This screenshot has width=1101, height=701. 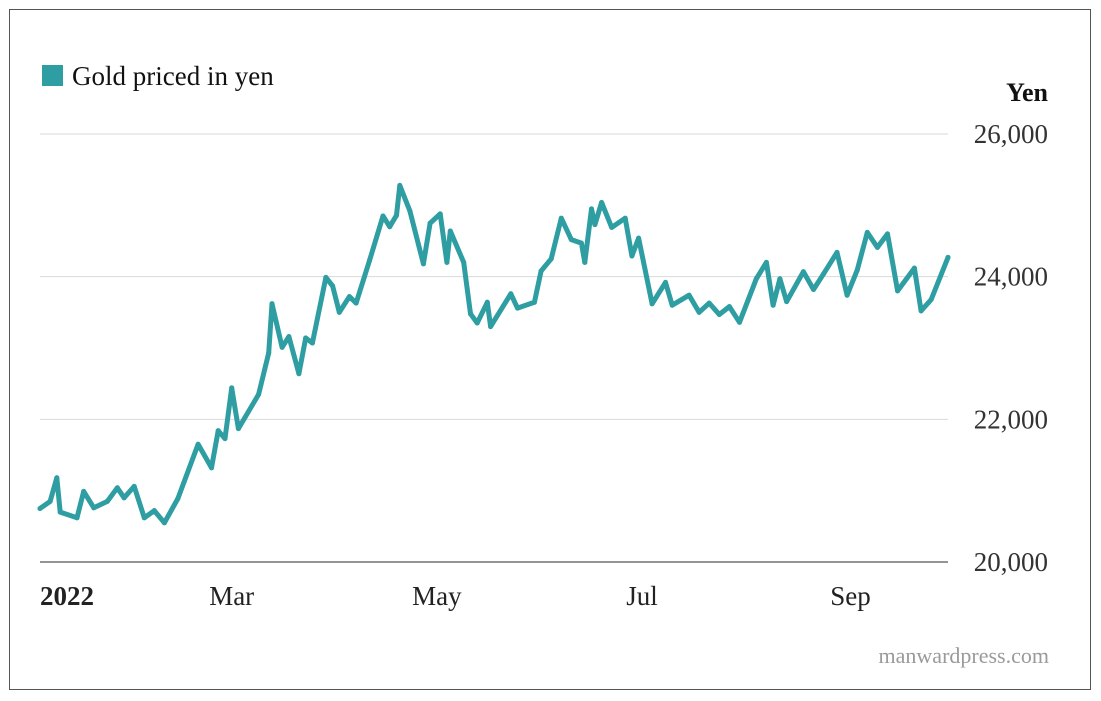 What do you see at coordinates (52, 75) in the screenshot?
I see `legend-swatch` at bounding box center [52, 75].